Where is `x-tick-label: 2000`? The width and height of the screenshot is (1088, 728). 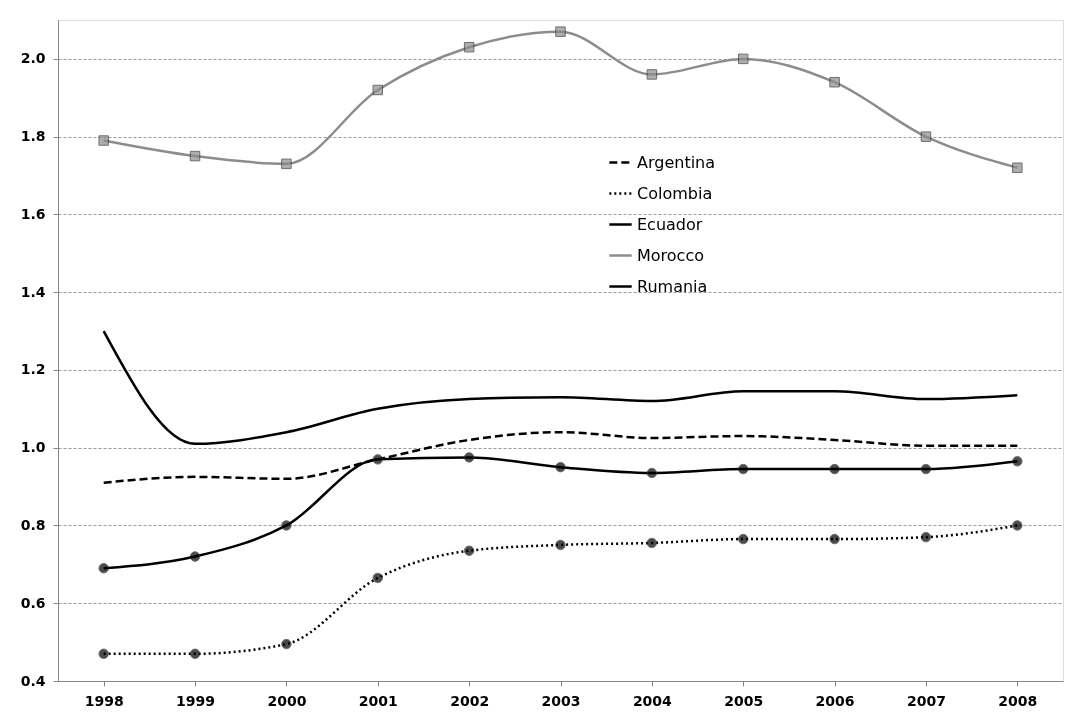 x-tick-label: 2000 is located at coordinates (287, 700).